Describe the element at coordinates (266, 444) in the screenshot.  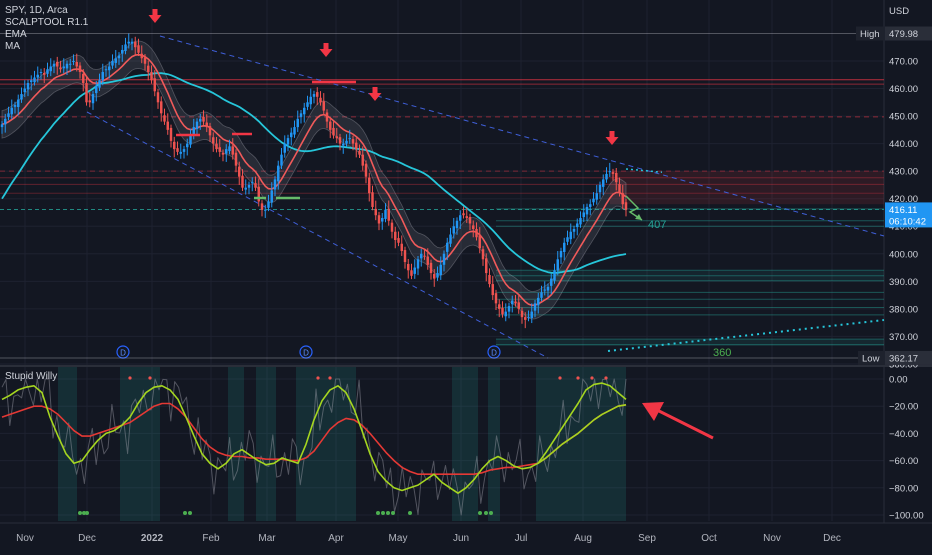
I see `osc-highlight-band` at that location.